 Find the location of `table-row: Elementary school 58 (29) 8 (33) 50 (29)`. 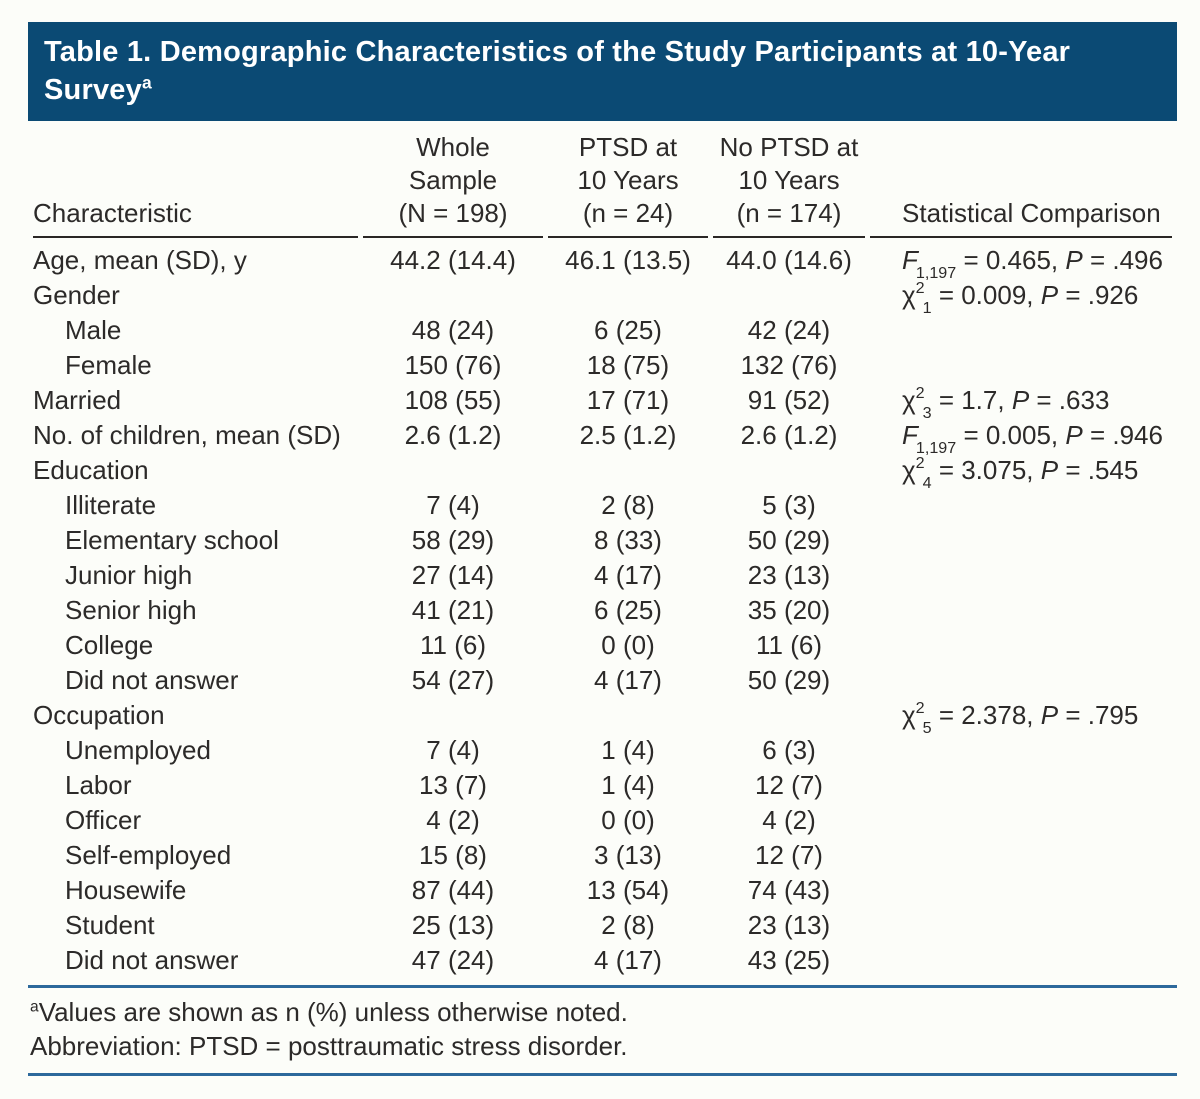

table-row: Elementary school 58 (29) 8 (33) 50 (29) is located at coordinates (602, 540).